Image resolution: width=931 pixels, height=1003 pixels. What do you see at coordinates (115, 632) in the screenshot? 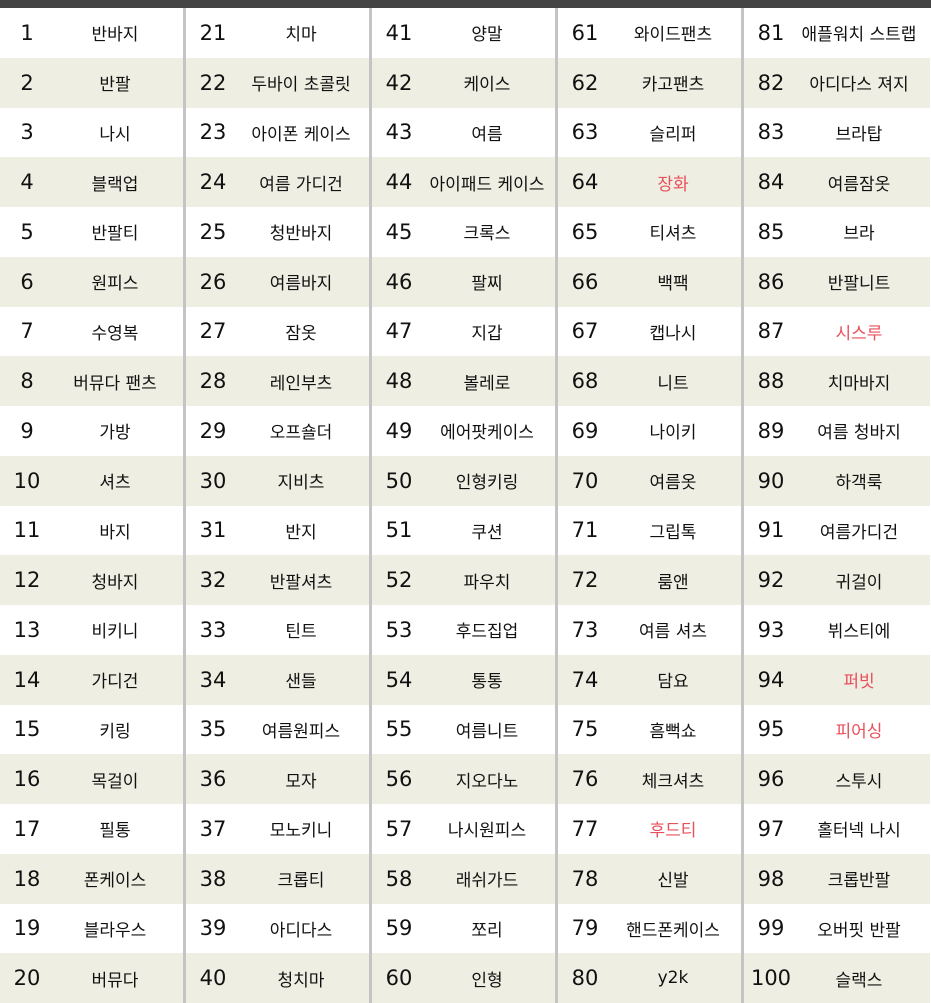
I see `keyword: 비키니` at bounding box center [115, 632].